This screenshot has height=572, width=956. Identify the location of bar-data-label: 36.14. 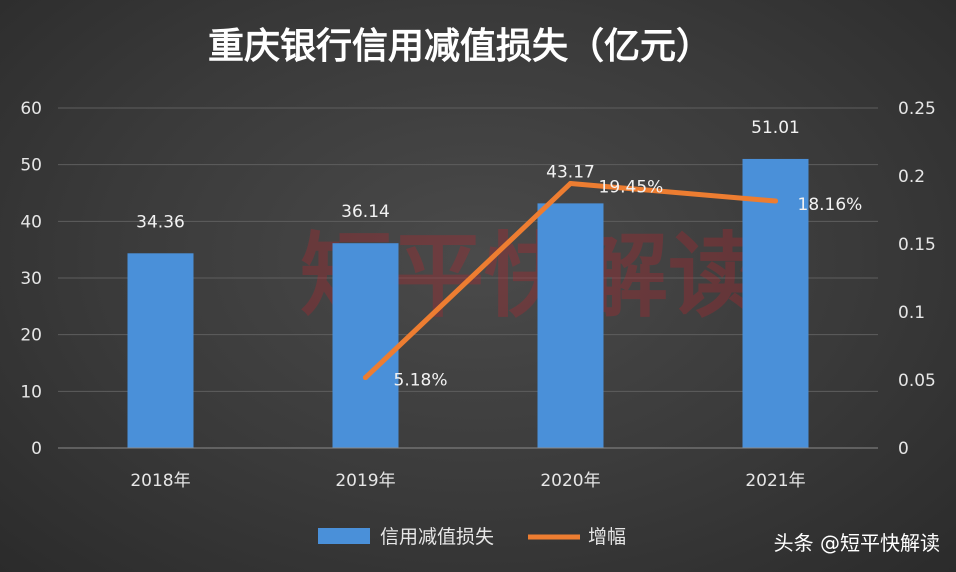
(365, 212).